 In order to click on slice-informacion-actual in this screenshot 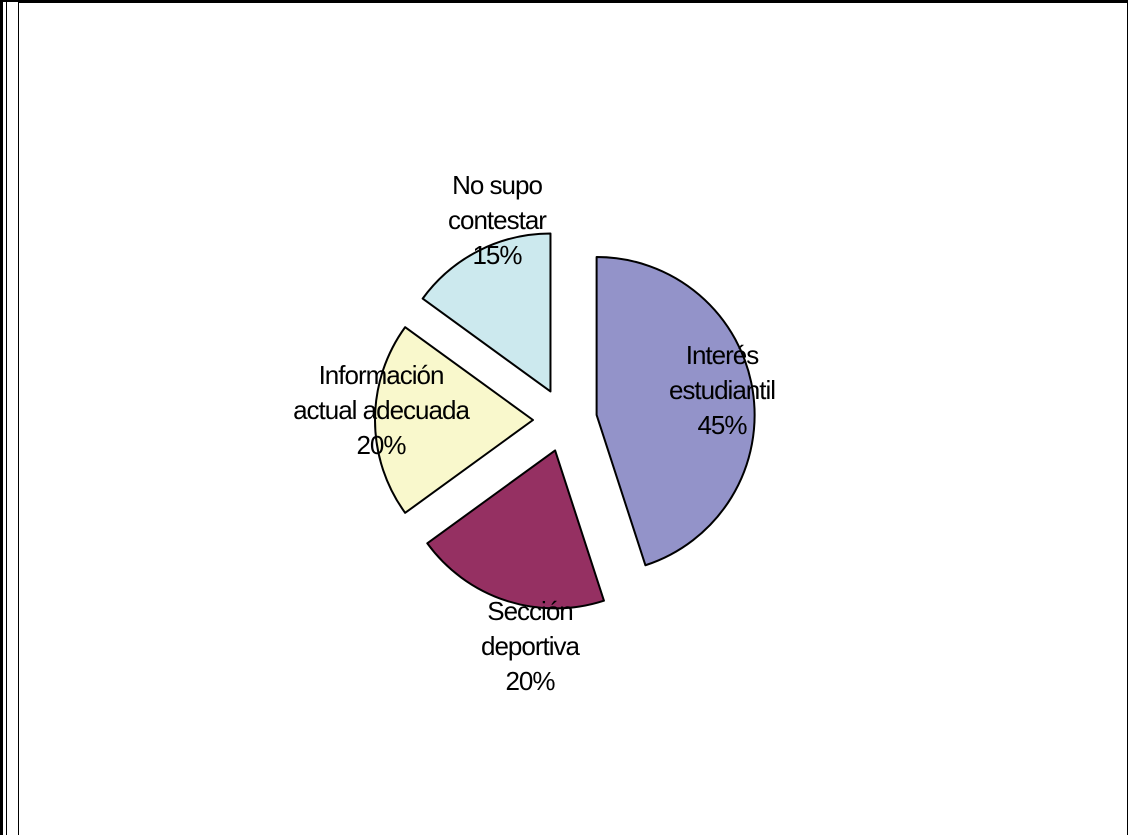, I will do `click(454, 420)`.